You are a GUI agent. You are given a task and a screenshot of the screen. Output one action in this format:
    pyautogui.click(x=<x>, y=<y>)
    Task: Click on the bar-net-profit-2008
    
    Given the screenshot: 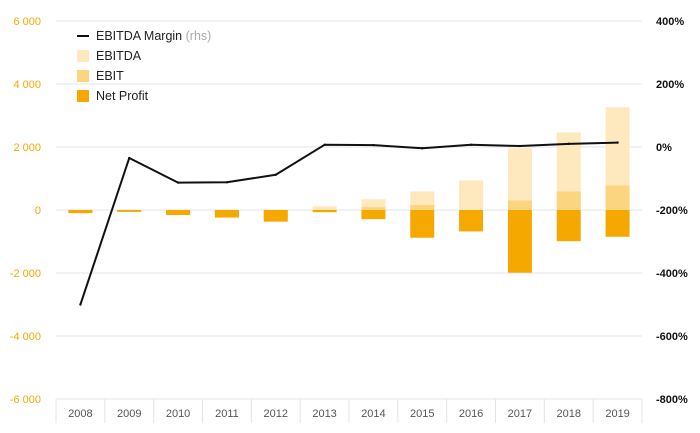 What is the action you would take?
    pyautogui.click(x=80, y=212)
    